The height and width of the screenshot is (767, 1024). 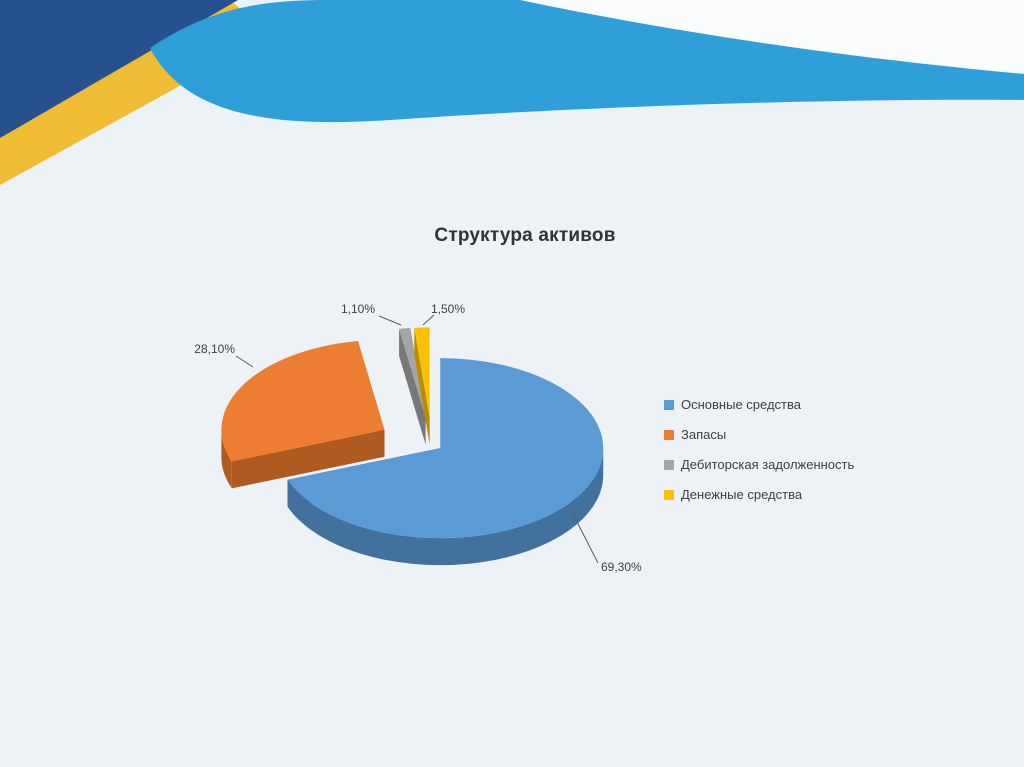 I want to click on legend-label: Денежные средства, so click(x=742, y=494).